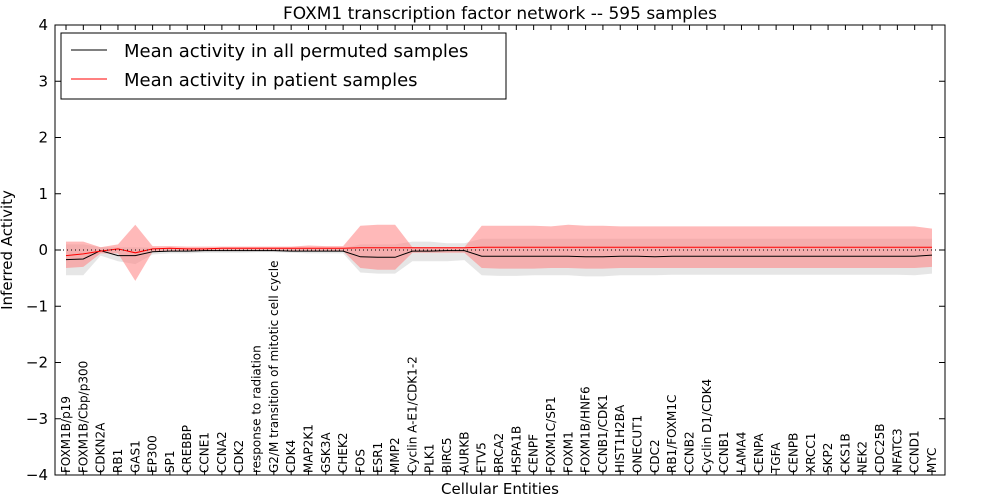  What do you see at coordinates (603, 433) in the screenshot?
I see `x-tick-label: CCNB1/CDK1` at bounding box center [603, 433].